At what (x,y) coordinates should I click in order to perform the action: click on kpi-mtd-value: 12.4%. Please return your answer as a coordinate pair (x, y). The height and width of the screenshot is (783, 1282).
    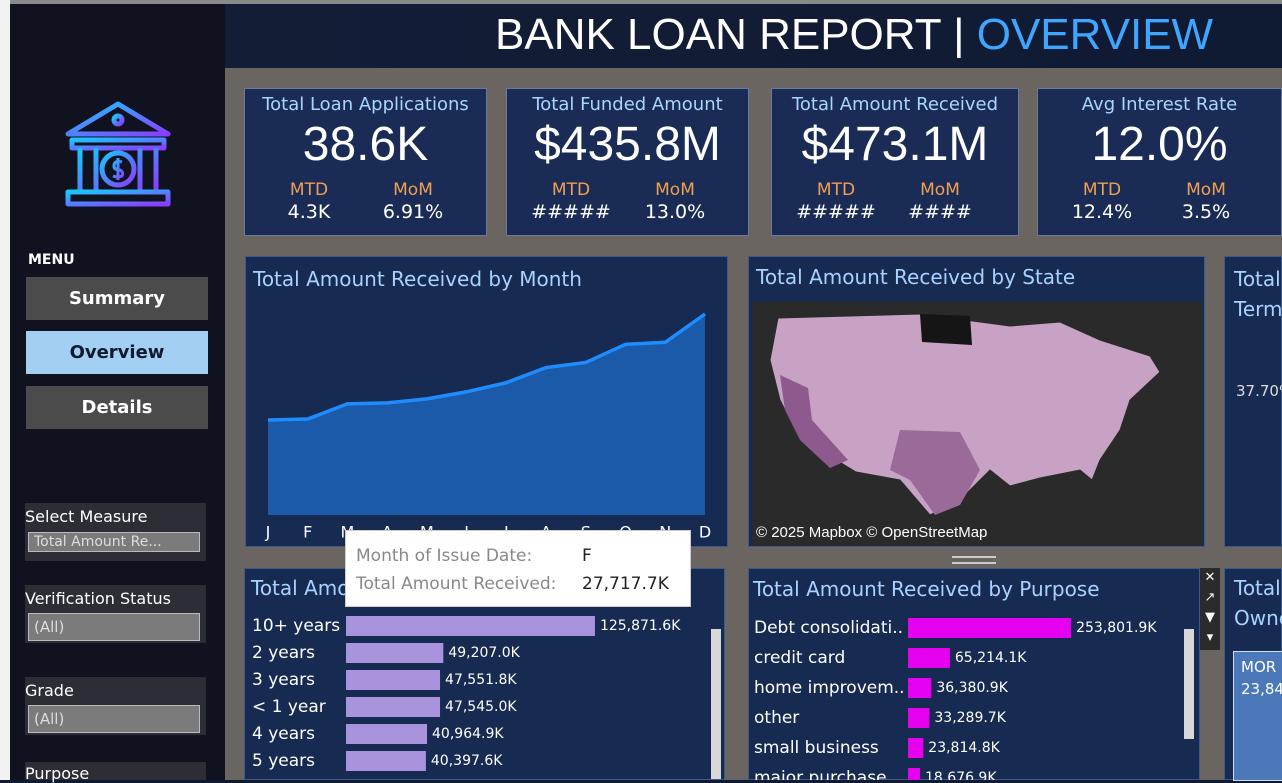
    Looking at the image, I should click on (1102, 212).